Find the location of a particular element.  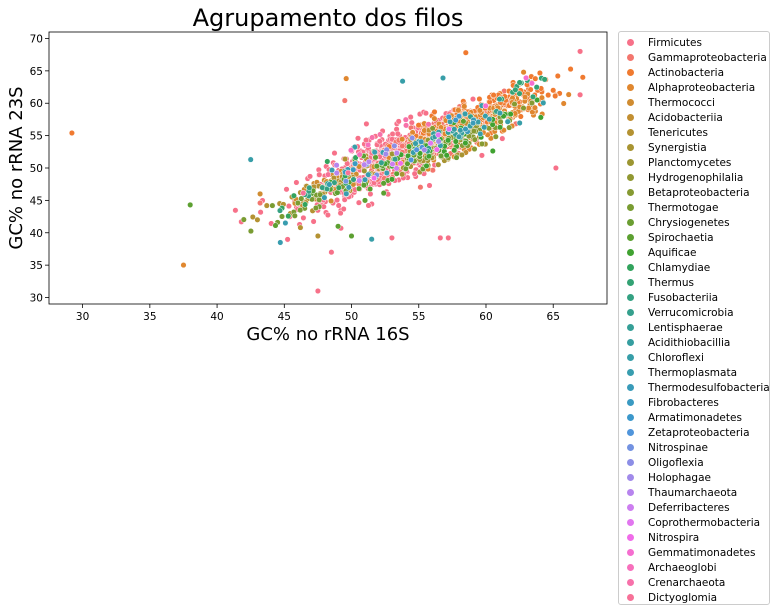

legend-item: Alphaproteobacteria is located at coordinates (691, 87).